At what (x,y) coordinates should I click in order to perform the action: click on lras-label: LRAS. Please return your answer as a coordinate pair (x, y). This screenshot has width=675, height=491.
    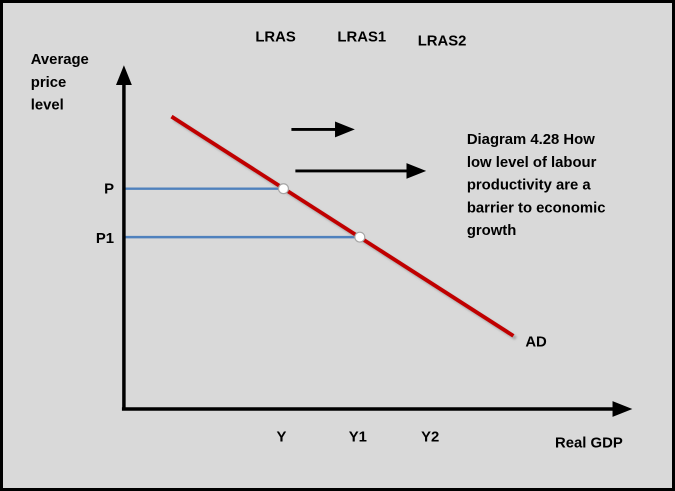
    Looking at the image, I should click on (275, 38).